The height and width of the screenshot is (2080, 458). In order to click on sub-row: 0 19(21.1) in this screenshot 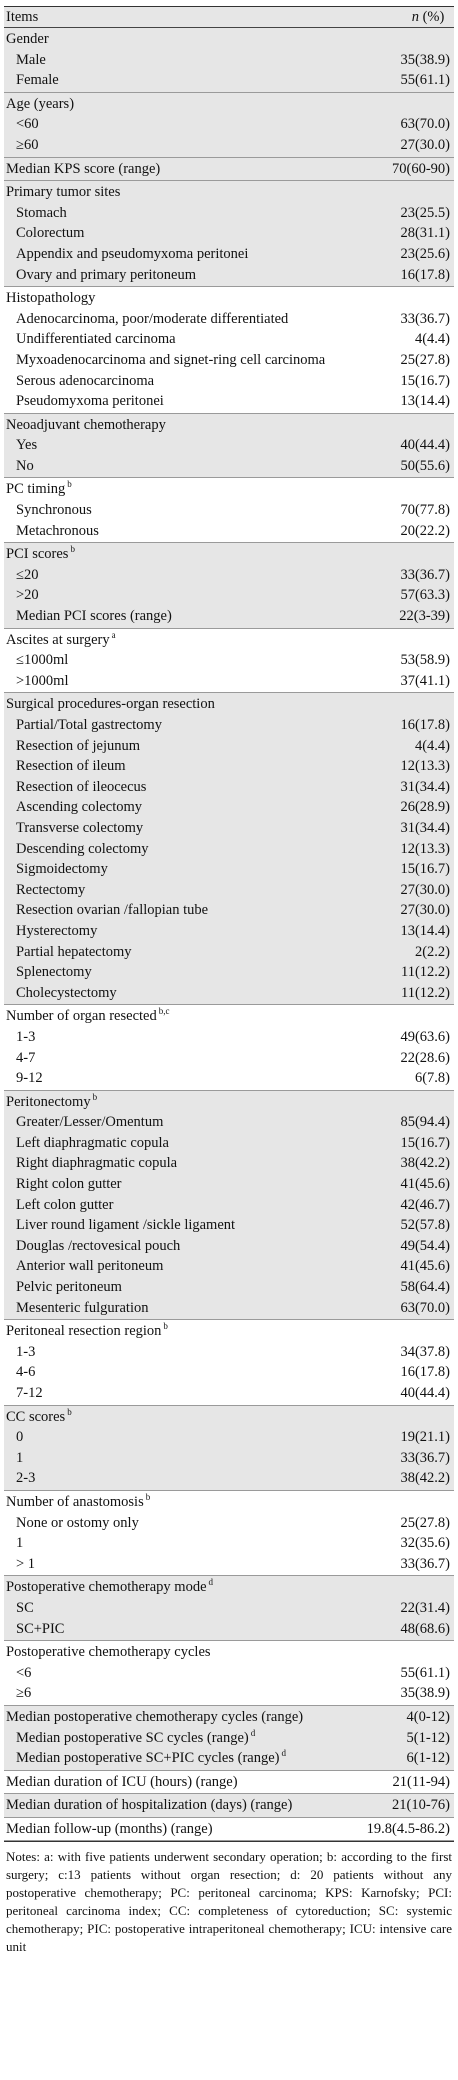, I will do `click(229, 1437)`.